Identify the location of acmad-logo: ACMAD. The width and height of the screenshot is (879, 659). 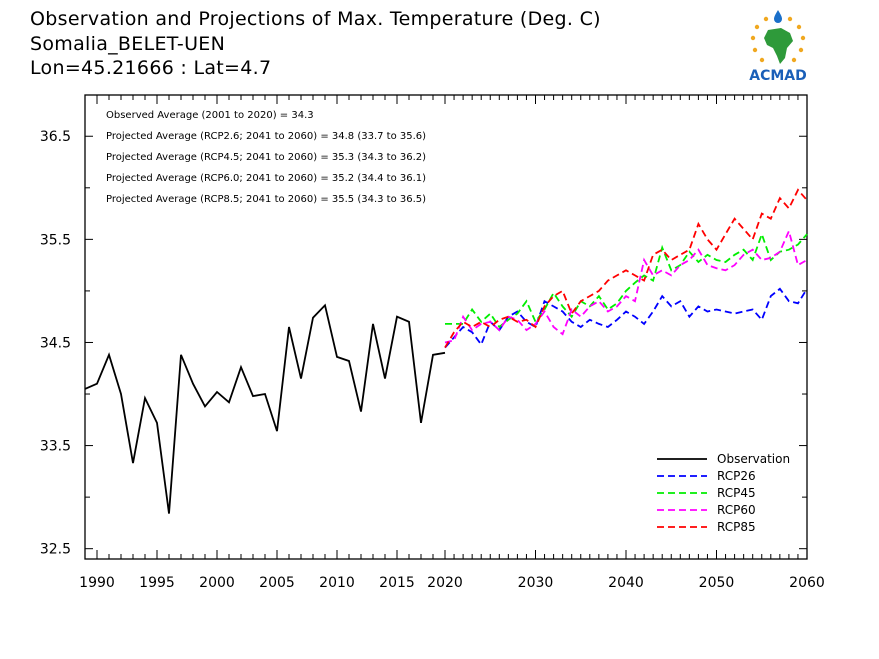
(778, 47).